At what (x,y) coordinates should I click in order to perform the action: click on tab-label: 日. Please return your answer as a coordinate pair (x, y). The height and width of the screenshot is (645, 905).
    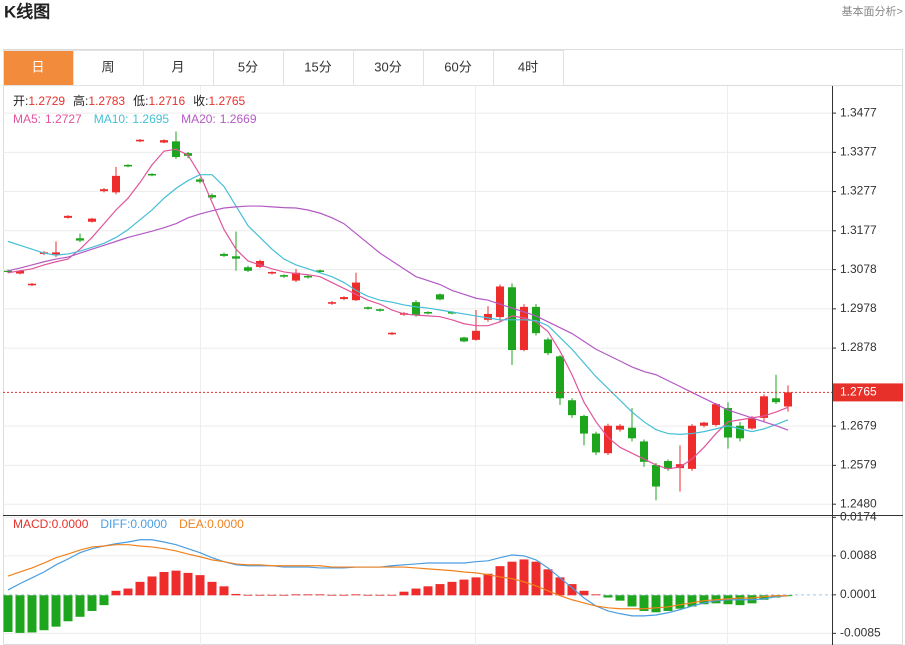
    Looking at the image, I should click on (37, 66).